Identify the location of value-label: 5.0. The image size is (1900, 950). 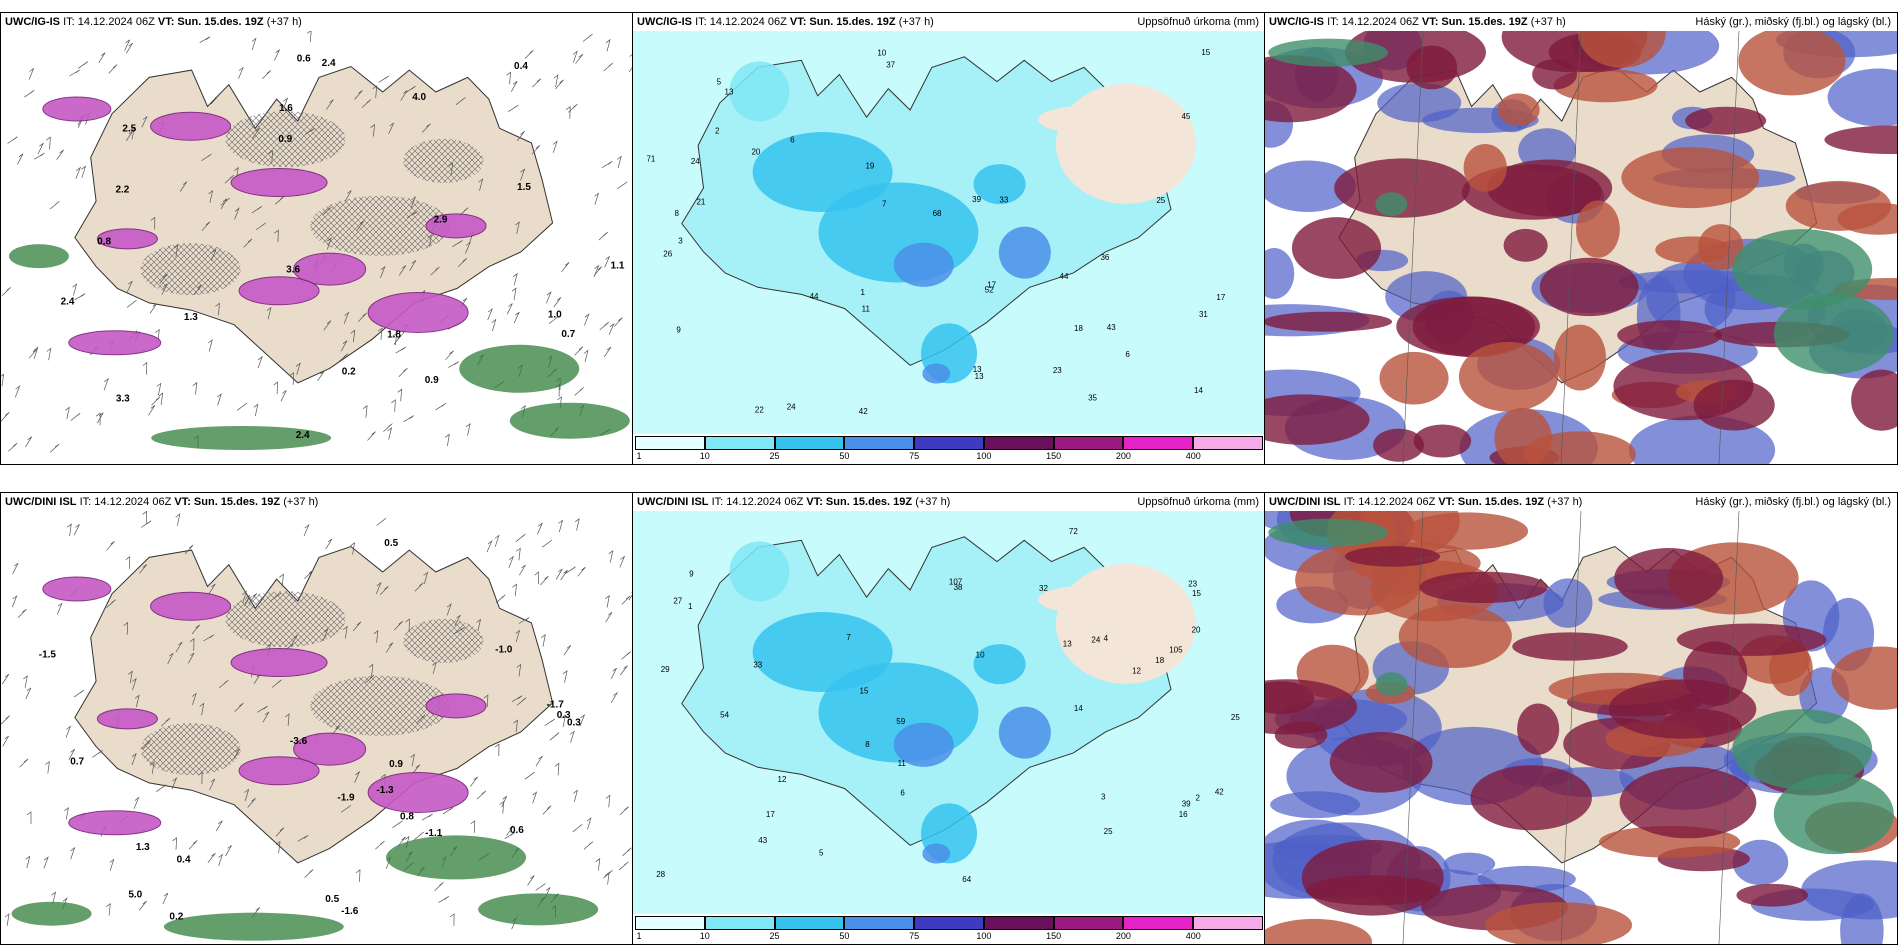
(135, 894).